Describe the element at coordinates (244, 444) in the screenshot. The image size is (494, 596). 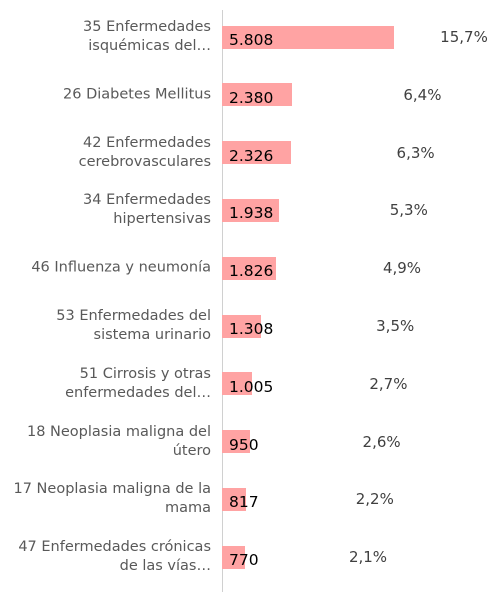
I see `value-label: 950` at that location.